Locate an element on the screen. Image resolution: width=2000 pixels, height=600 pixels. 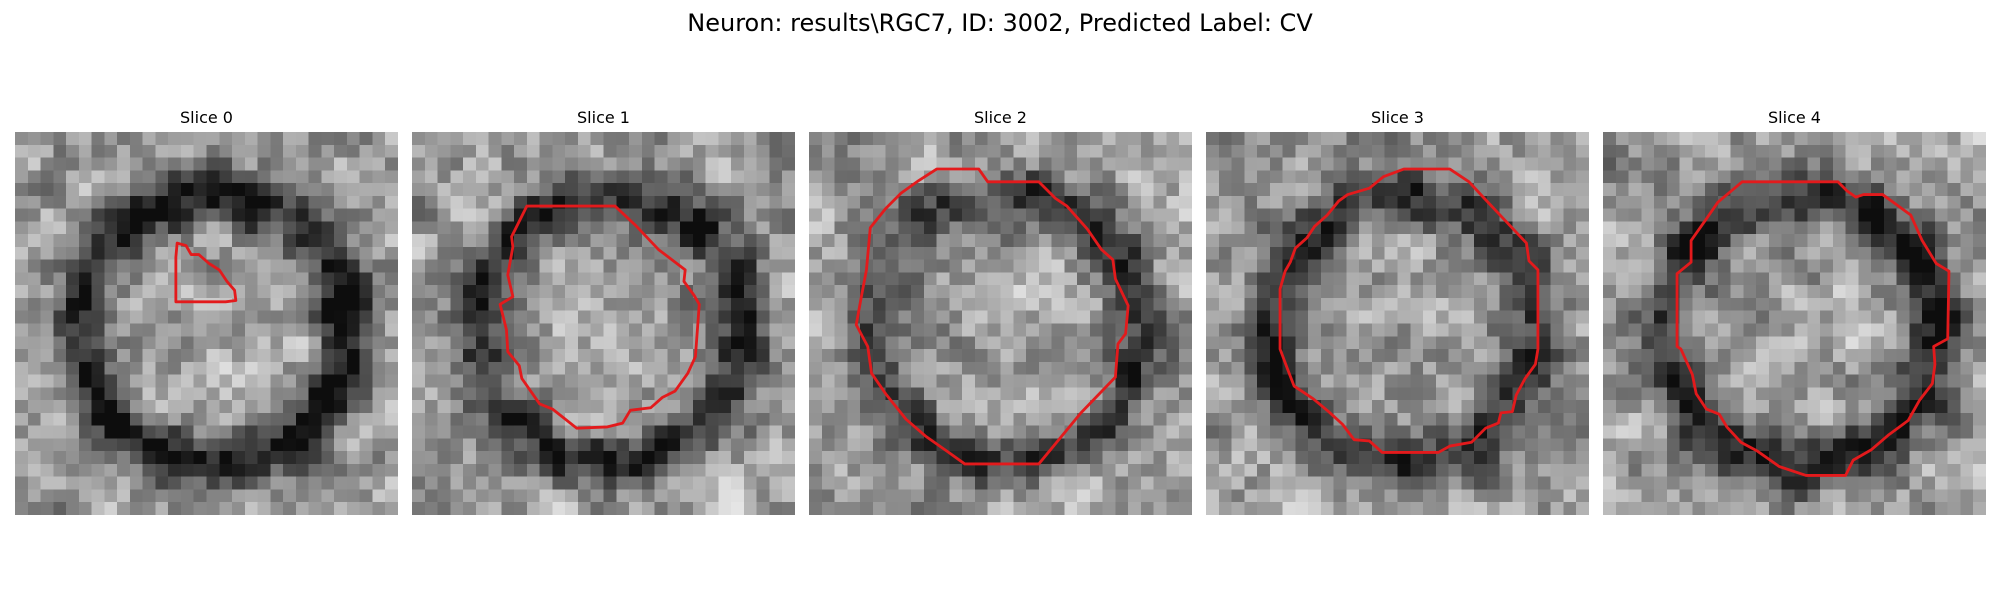
slice-panel-4: Slice 4 is located at coordinates (1794, 311).